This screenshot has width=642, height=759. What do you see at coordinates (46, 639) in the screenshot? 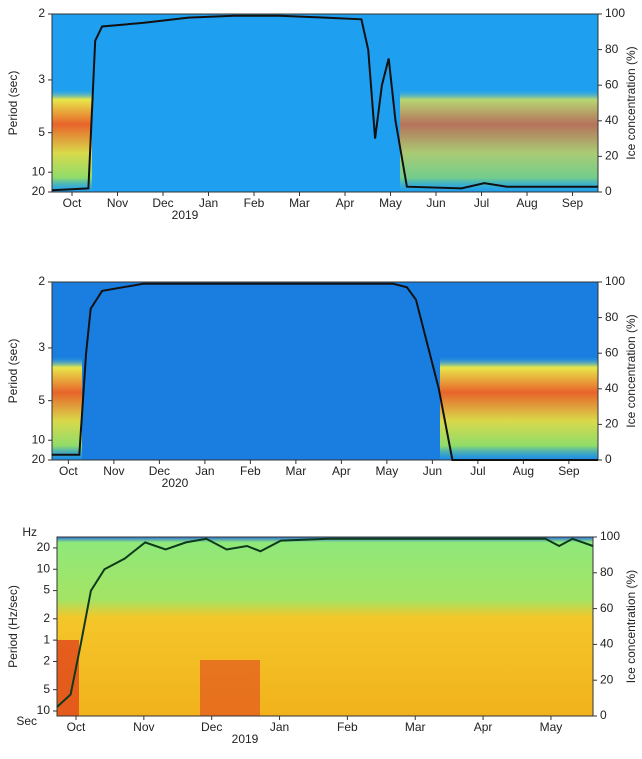
I see `y-tick-label: 1` at bounding box center [46, 639].